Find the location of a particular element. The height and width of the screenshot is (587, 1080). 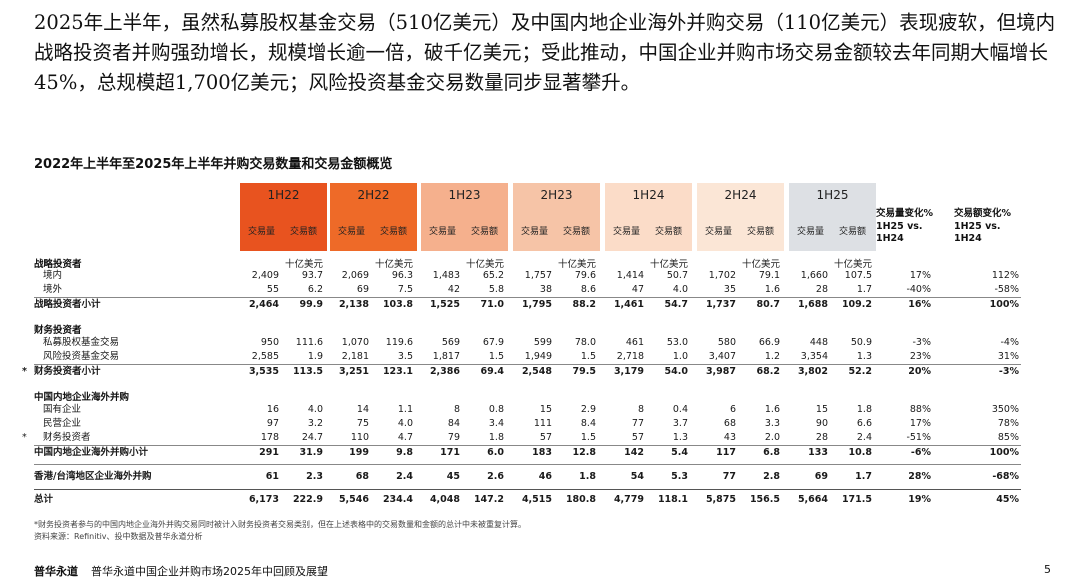

table-cell: 38 is located at coordinates (545, 289).